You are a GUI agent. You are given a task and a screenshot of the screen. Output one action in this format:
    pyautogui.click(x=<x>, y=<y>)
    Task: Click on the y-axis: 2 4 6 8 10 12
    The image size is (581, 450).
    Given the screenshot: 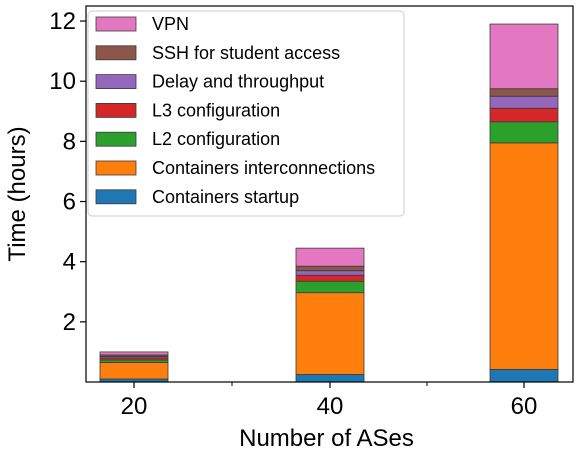 What is the action you would take?
    pyautogui.click(x=67, y=172)
    